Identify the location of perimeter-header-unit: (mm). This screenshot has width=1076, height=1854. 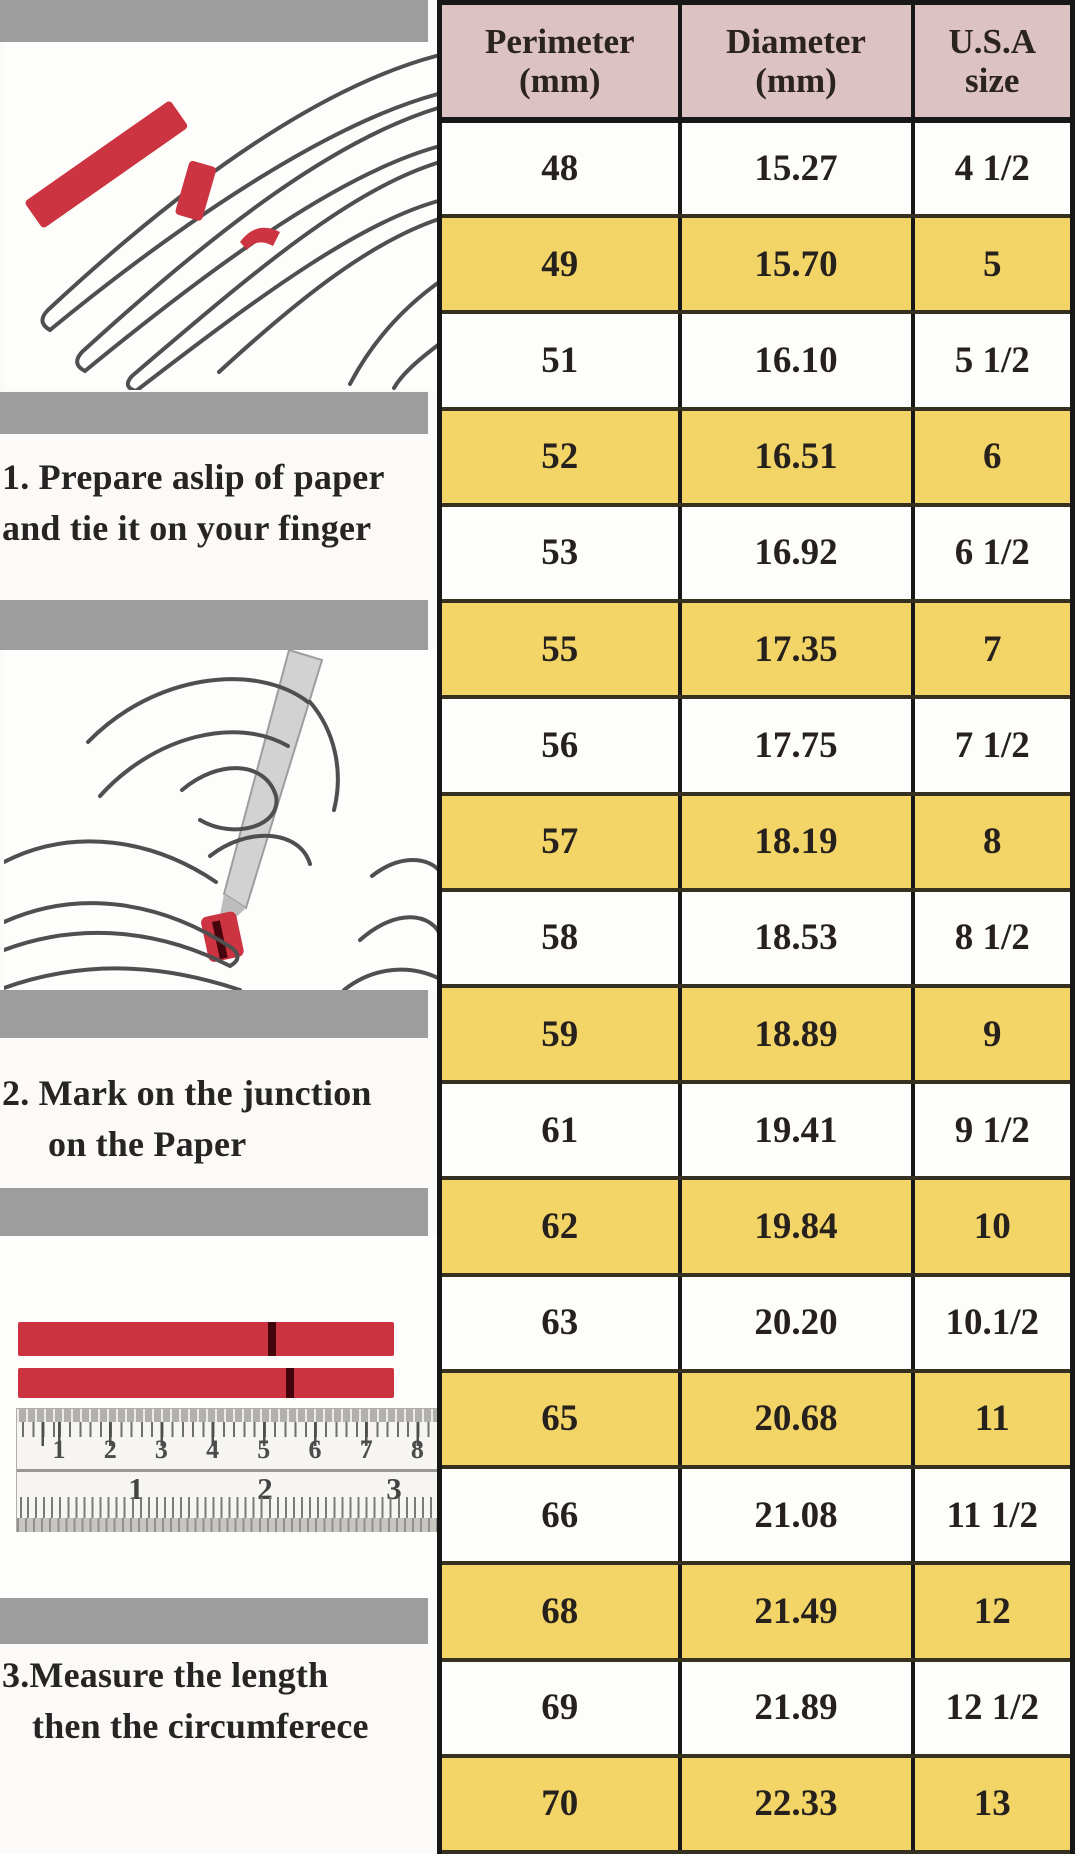
(559, 80).